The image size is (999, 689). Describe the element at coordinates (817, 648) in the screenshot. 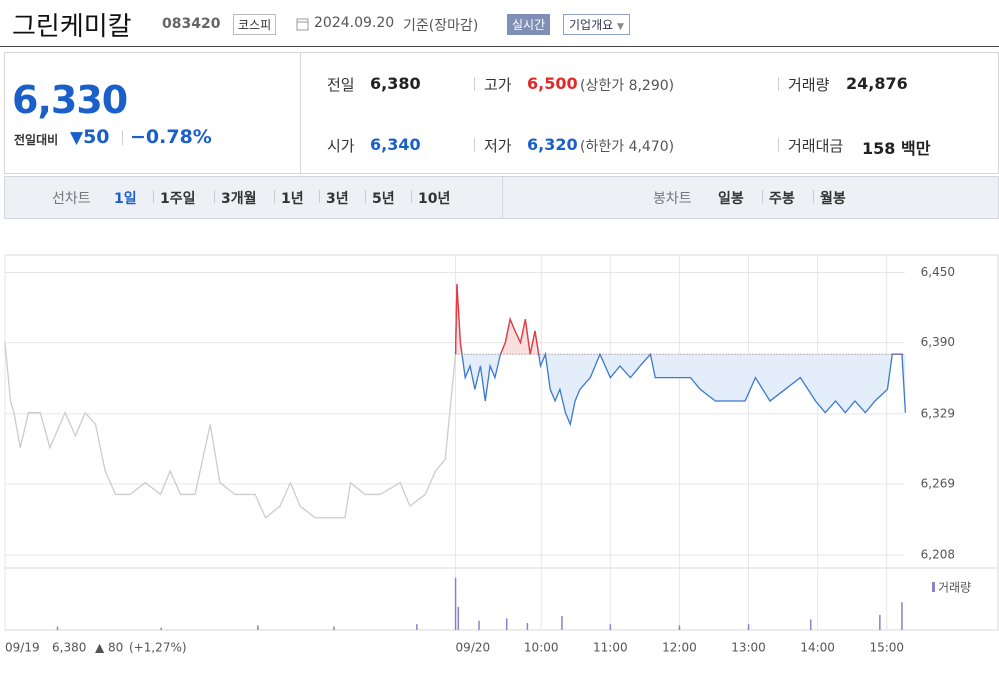

I see `x-tick-label: 14:00` at that location.